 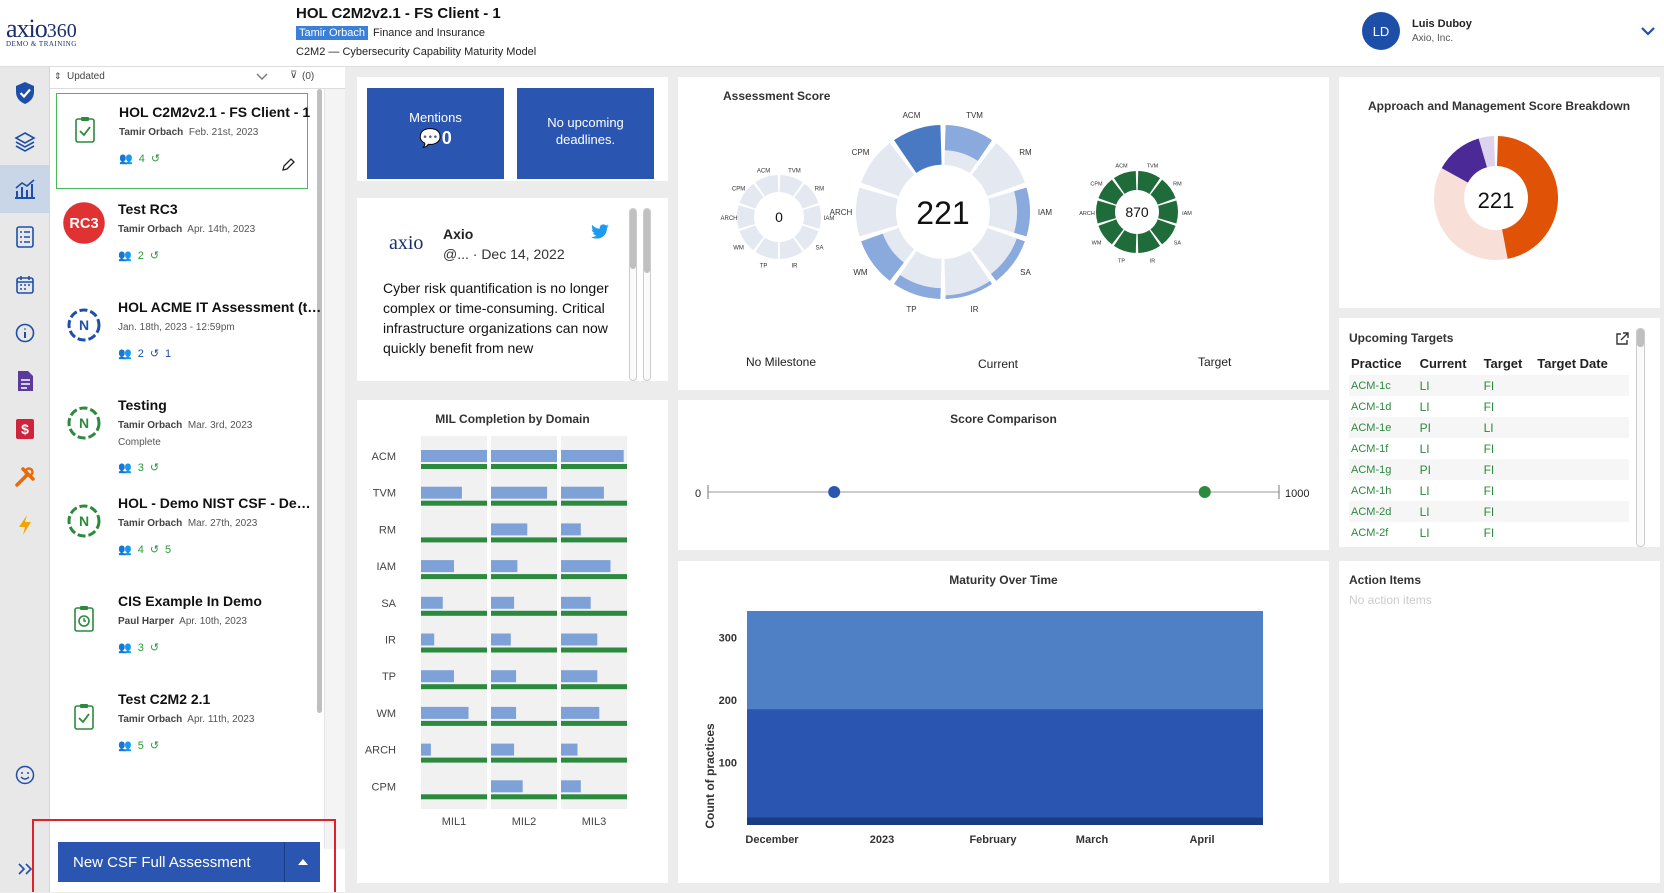 What do you see at coordinates (25, 285) in the screenshot?
I see `calendar-icon` at bounding box center [25, 285].